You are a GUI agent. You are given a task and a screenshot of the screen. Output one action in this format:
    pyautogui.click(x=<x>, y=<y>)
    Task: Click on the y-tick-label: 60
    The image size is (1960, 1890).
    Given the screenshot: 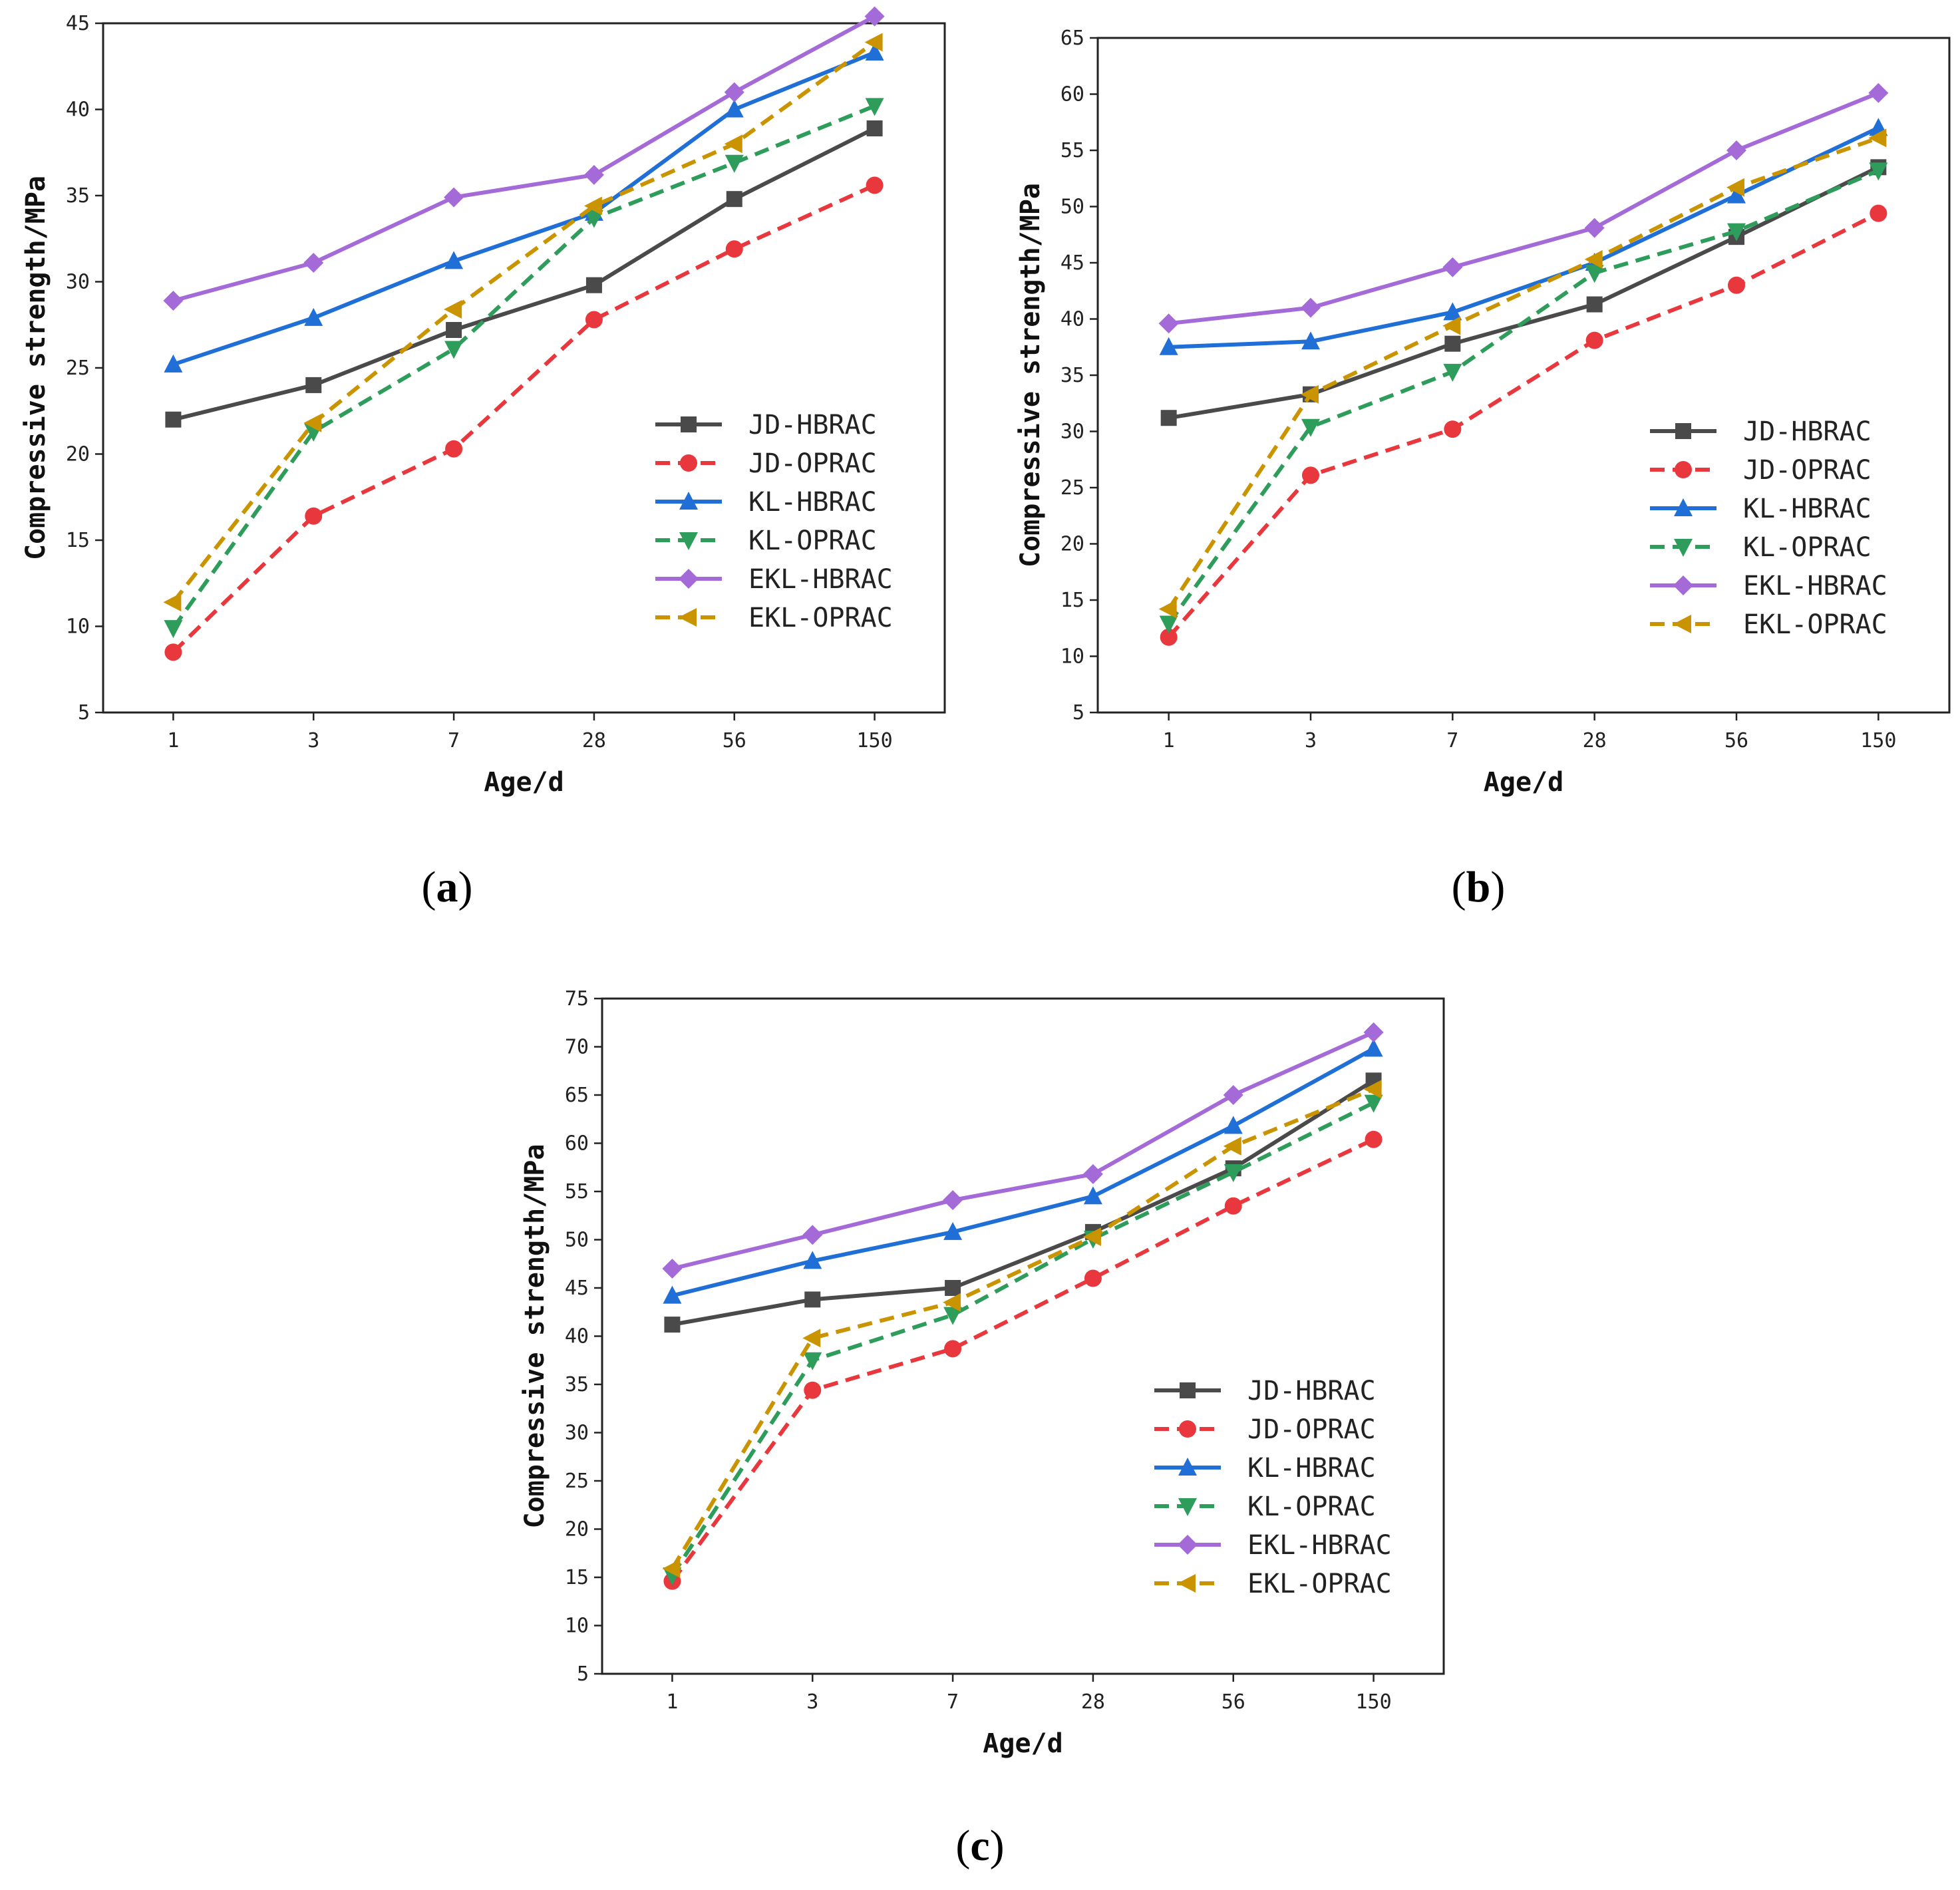 What is the action you would take?
    pyautogui.click(x=1072, y=95)
    